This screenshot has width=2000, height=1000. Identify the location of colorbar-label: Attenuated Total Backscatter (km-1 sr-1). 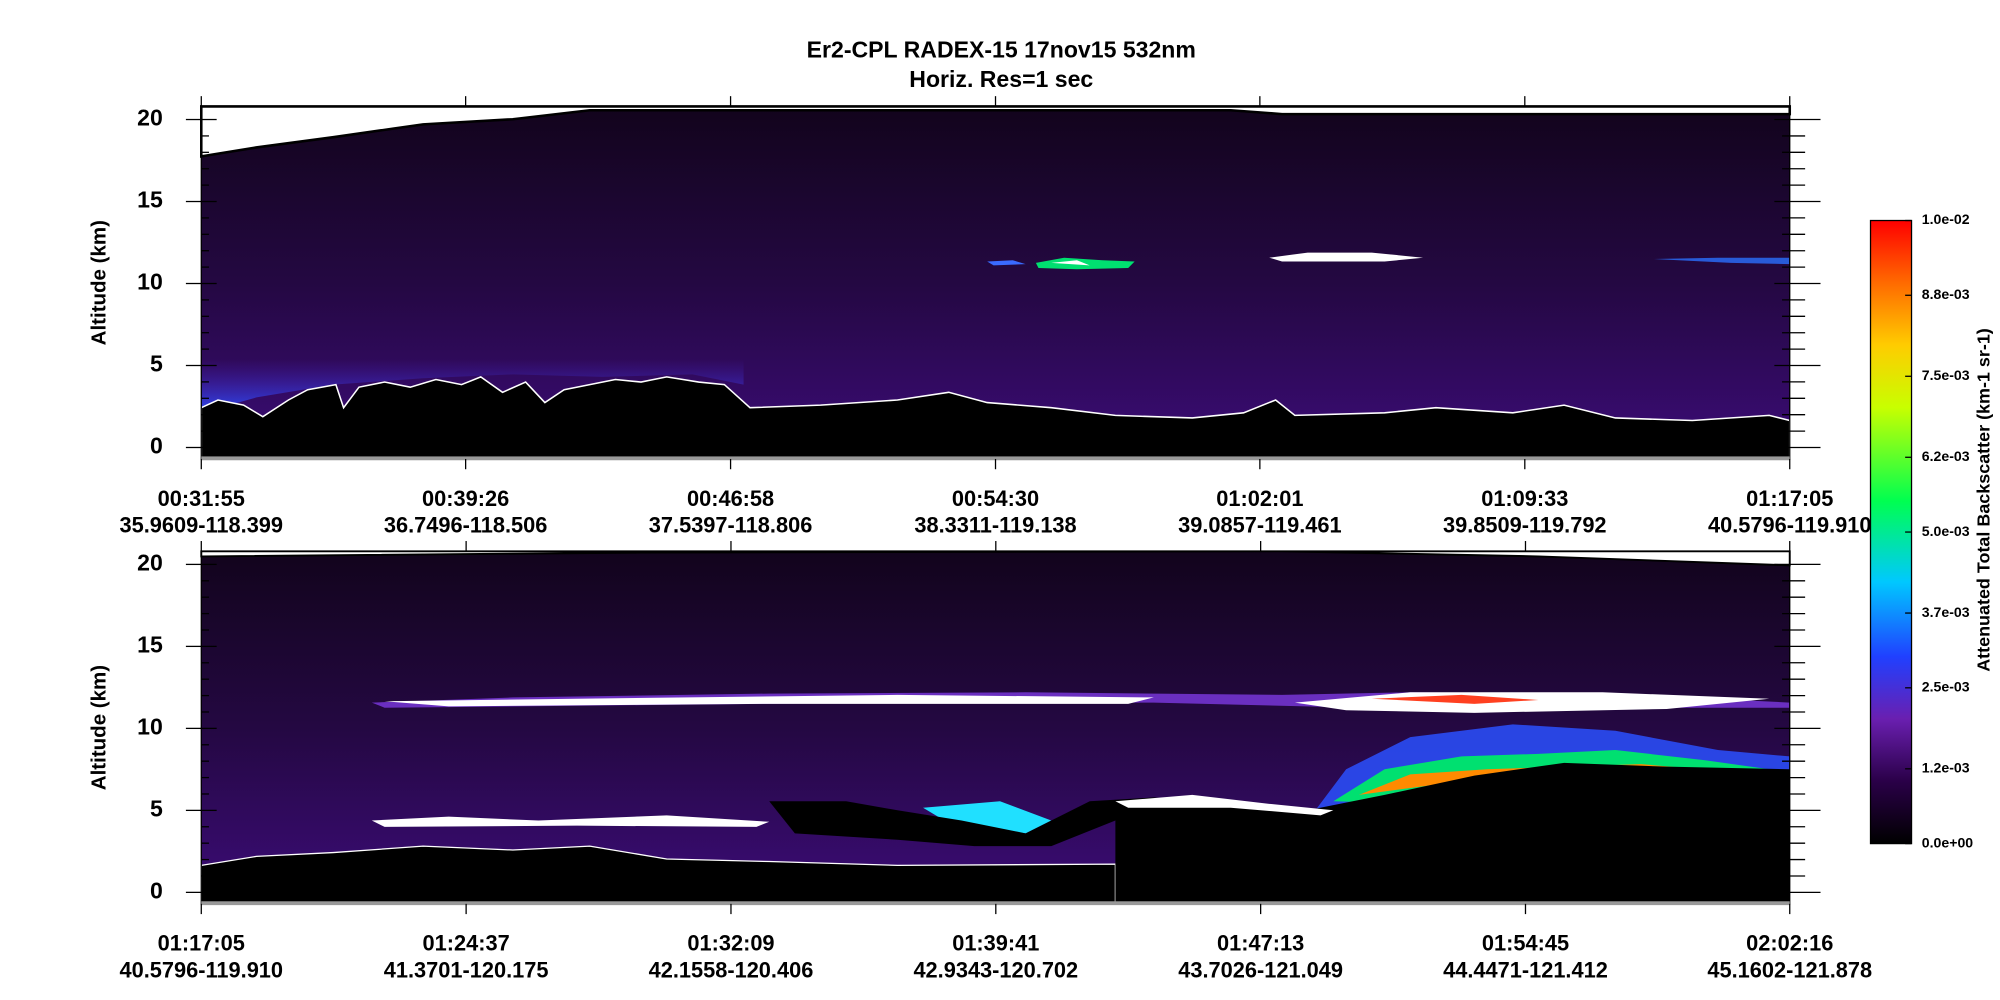
(1983, 500).